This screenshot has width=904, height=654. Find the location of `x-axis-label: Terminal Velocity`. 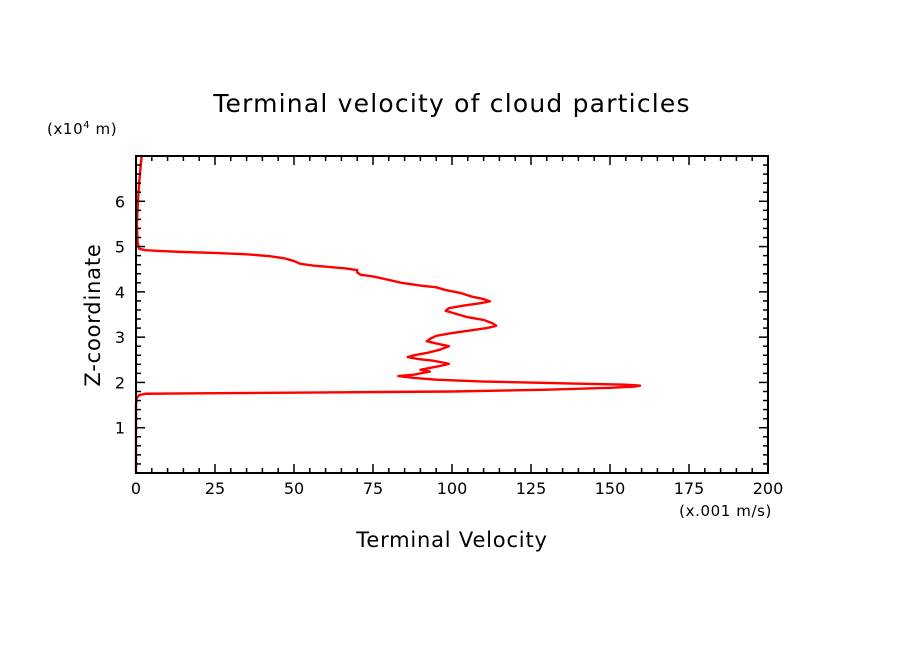

x-axis-label: Terminal Velocity is located at coordinates (451, 540).